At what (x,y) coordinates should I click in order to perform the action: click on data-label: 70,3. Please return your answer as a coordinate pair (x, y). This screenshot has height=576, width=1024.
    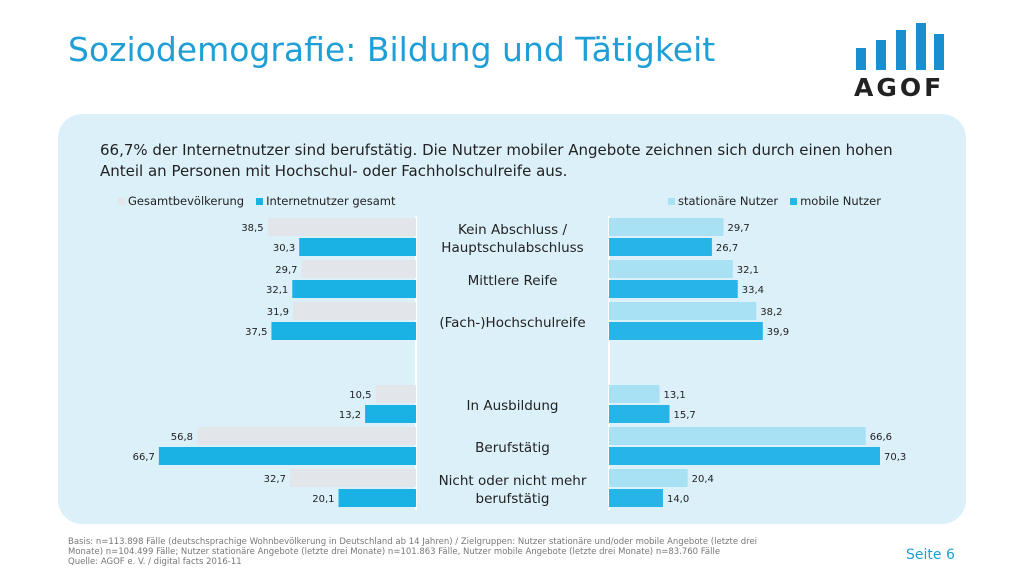
    Looking at the image, I should click on (895, 457).